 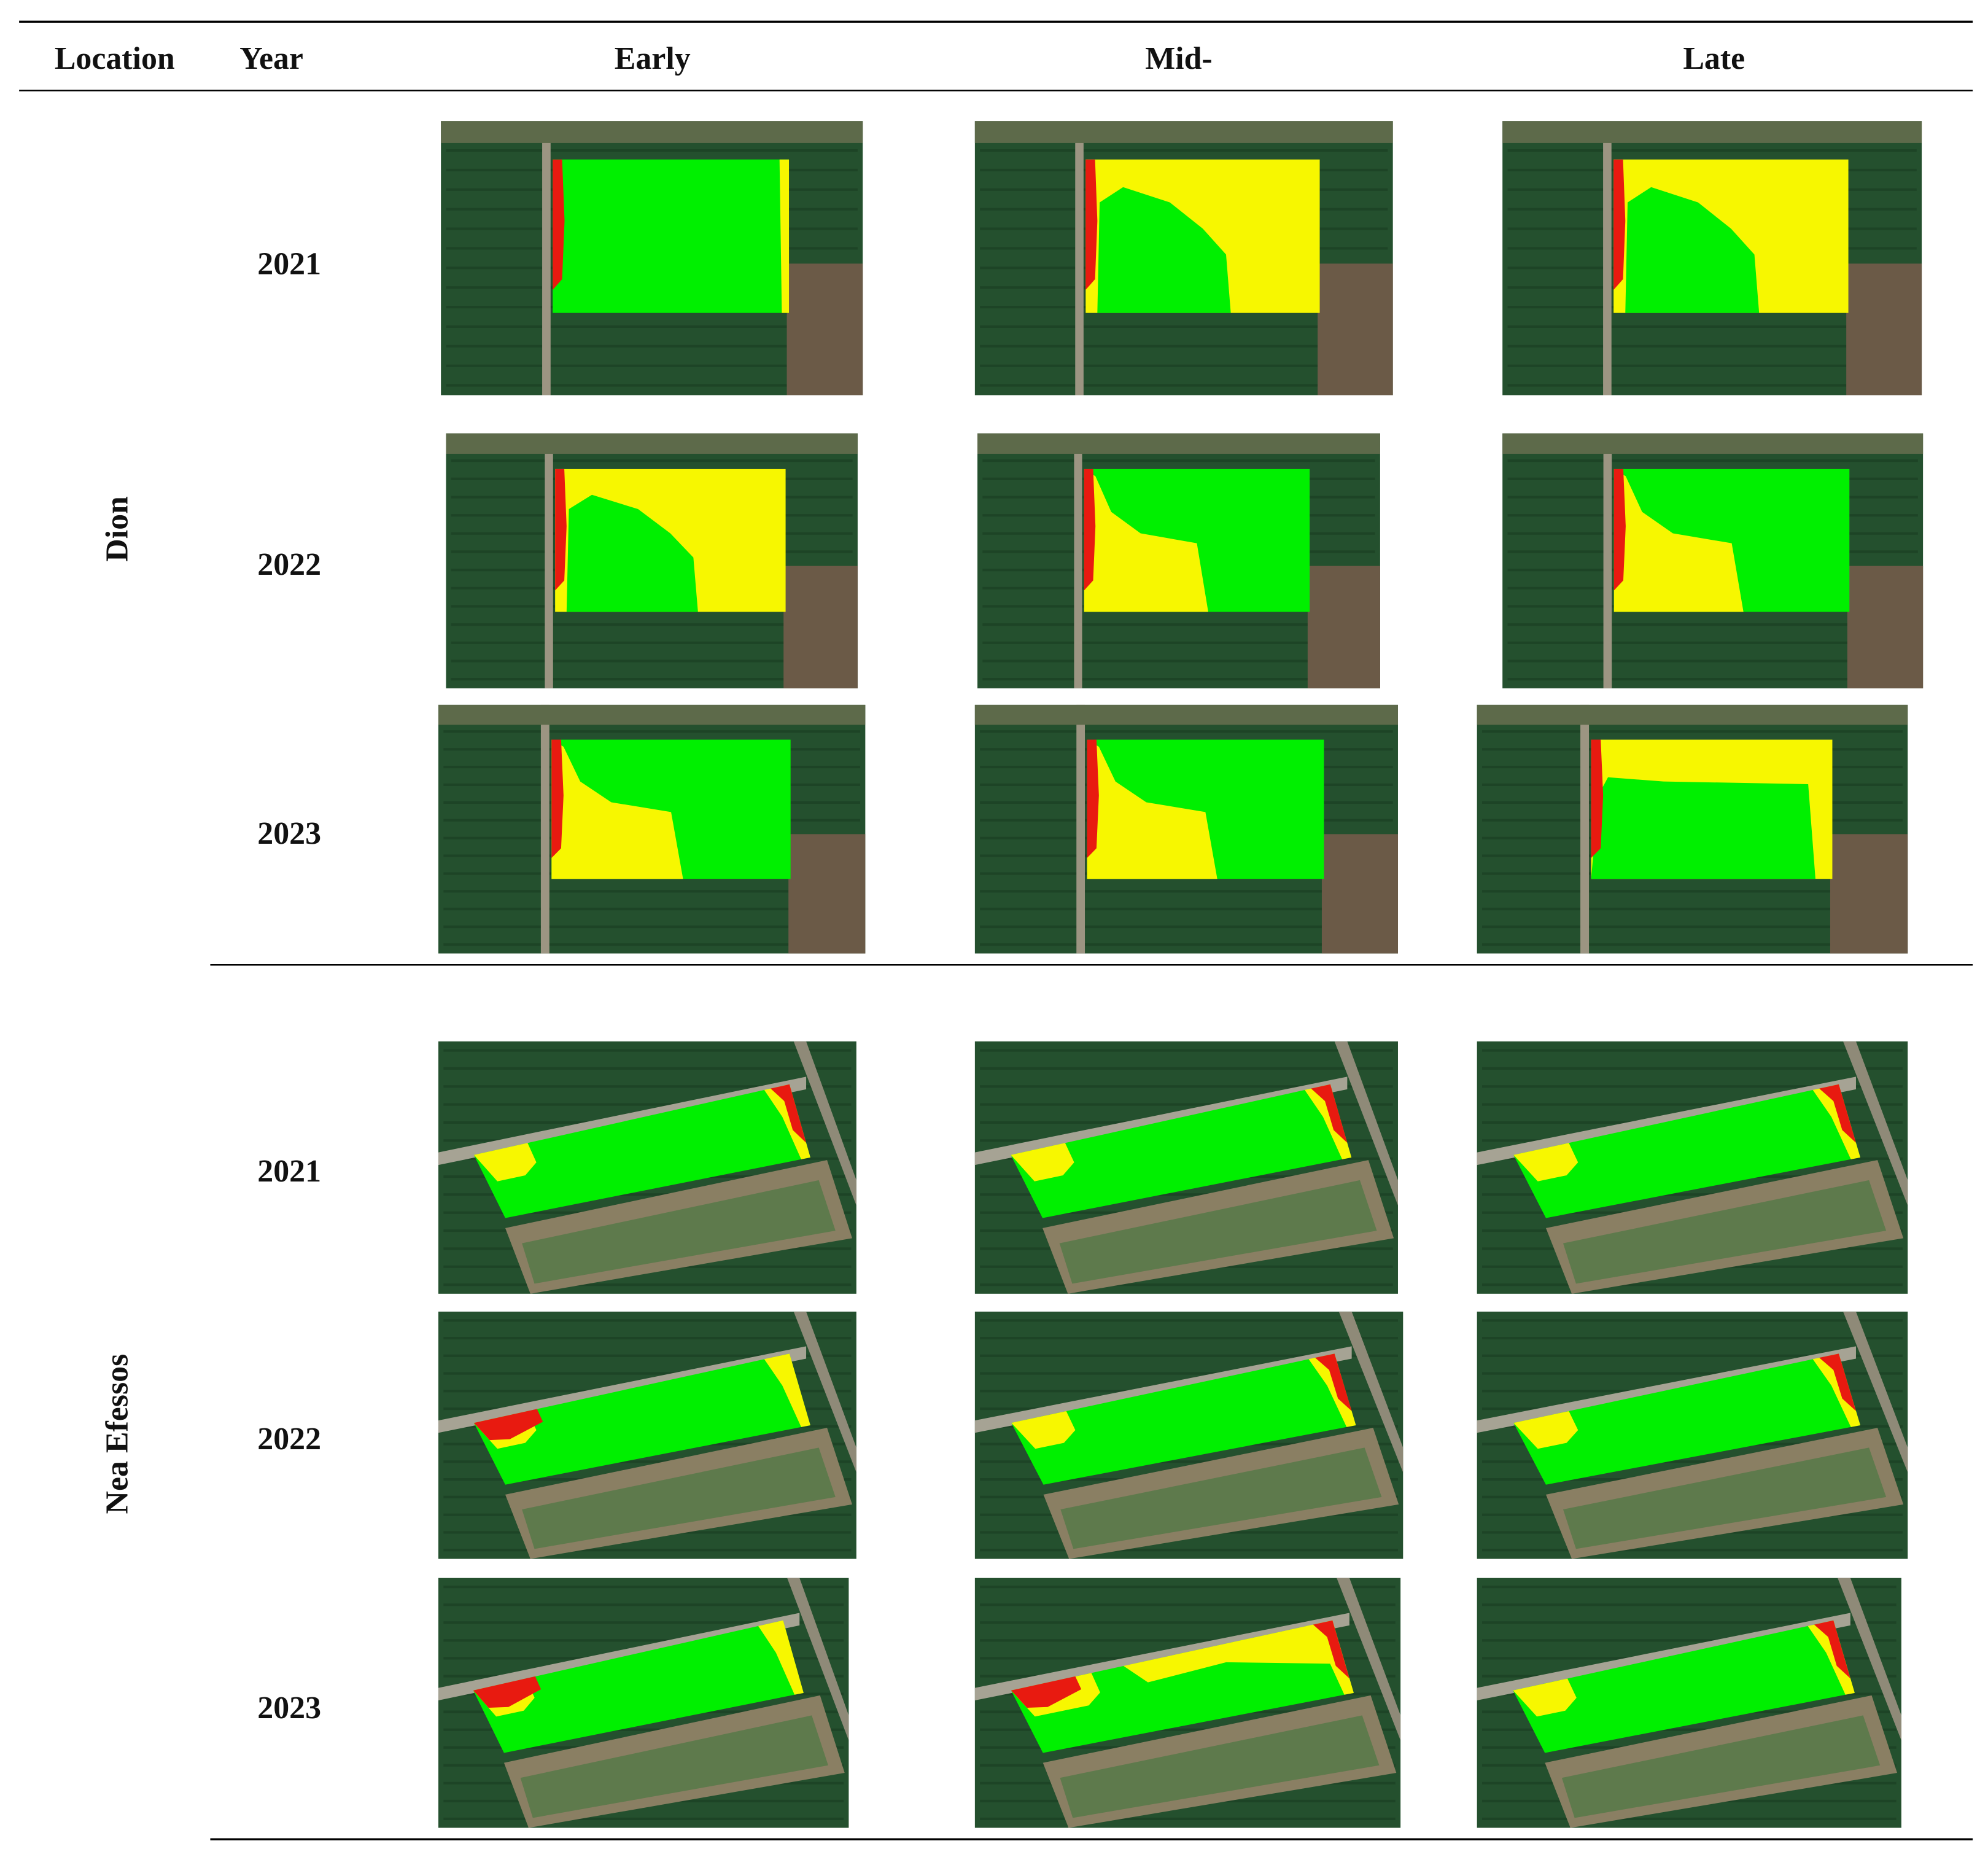 What do you see at coordinates (1178, 59) in the screenshot?
I see `header-mid: Mid-` at bounding box center [1178, 59].